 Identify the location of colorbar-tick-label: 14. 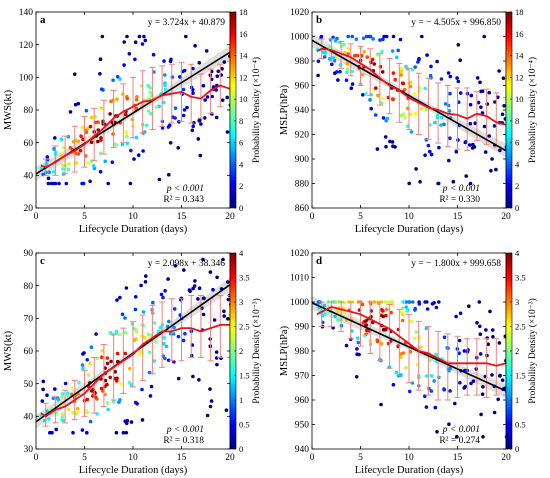
(243, 56).